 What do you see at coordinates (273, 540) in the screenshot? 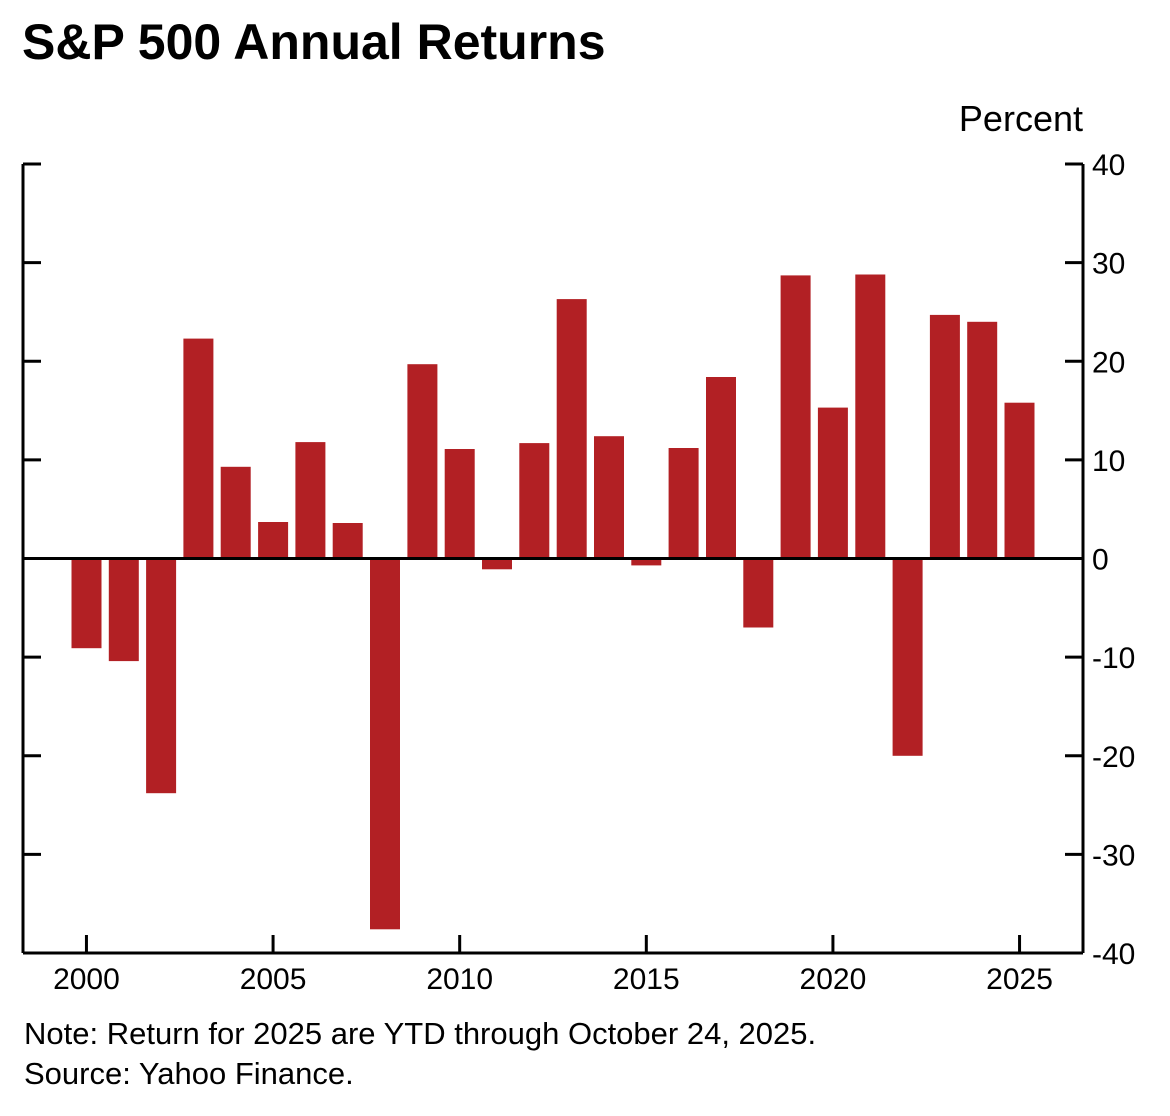
I see `bar-2005` at bounding box center [273, 540].